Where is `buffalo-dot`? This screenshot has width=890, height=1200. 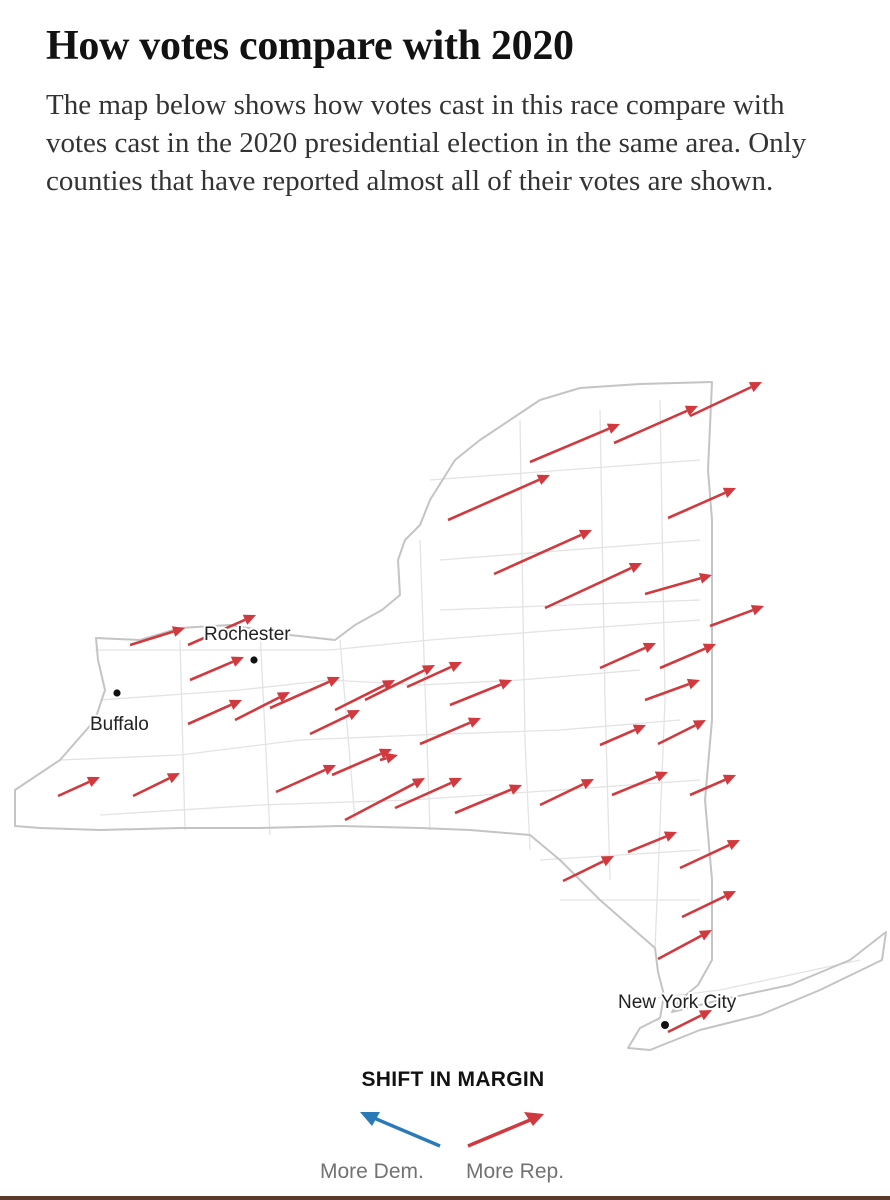
buffalo-dot is located at coordinates (117, 693).